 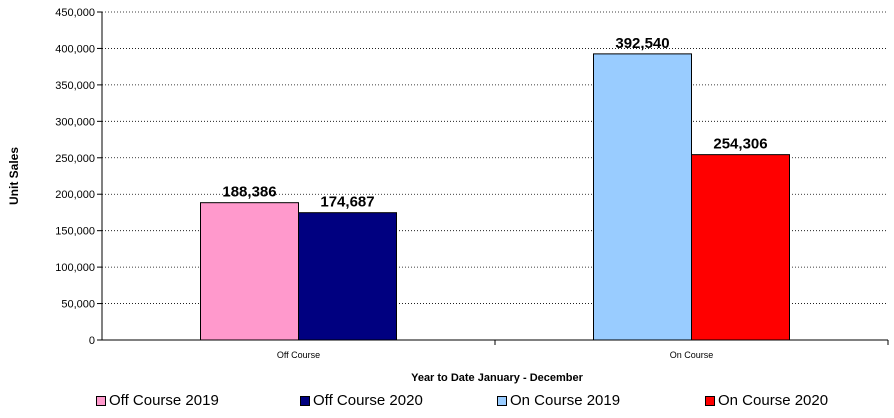 I want to click on data-label: 254,306, so click(x=740, y=144).